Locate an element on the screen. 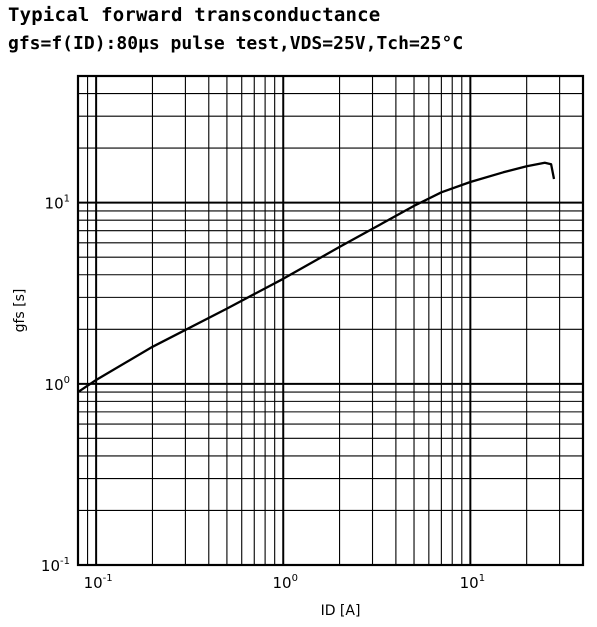 The height and width of the screenshot is (627, 597). y-tick-label: 10¹ is located at coordinates (57, 203).